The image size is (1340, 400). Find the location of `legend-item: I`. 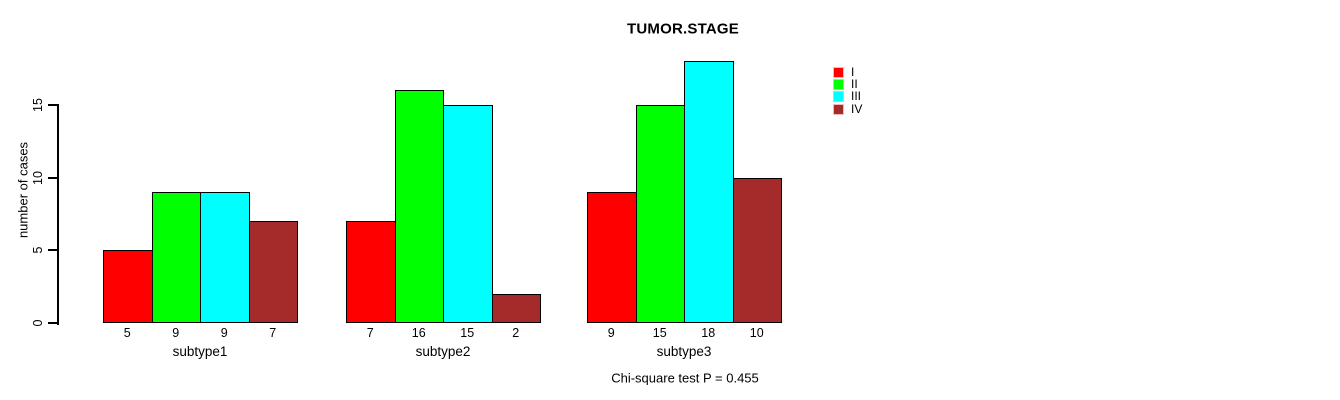

legend-item: I is located at coordinates (843, 72).